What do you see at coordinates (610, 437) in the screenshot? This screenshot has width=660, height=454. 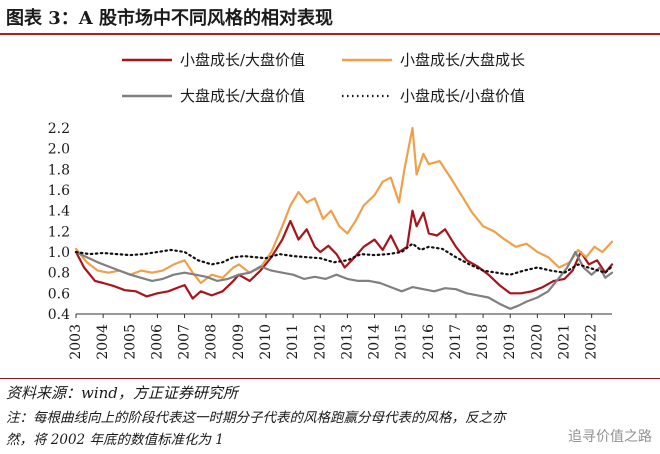 I see `watermark: 追寻价值之路` at bounding box center [610, 437].